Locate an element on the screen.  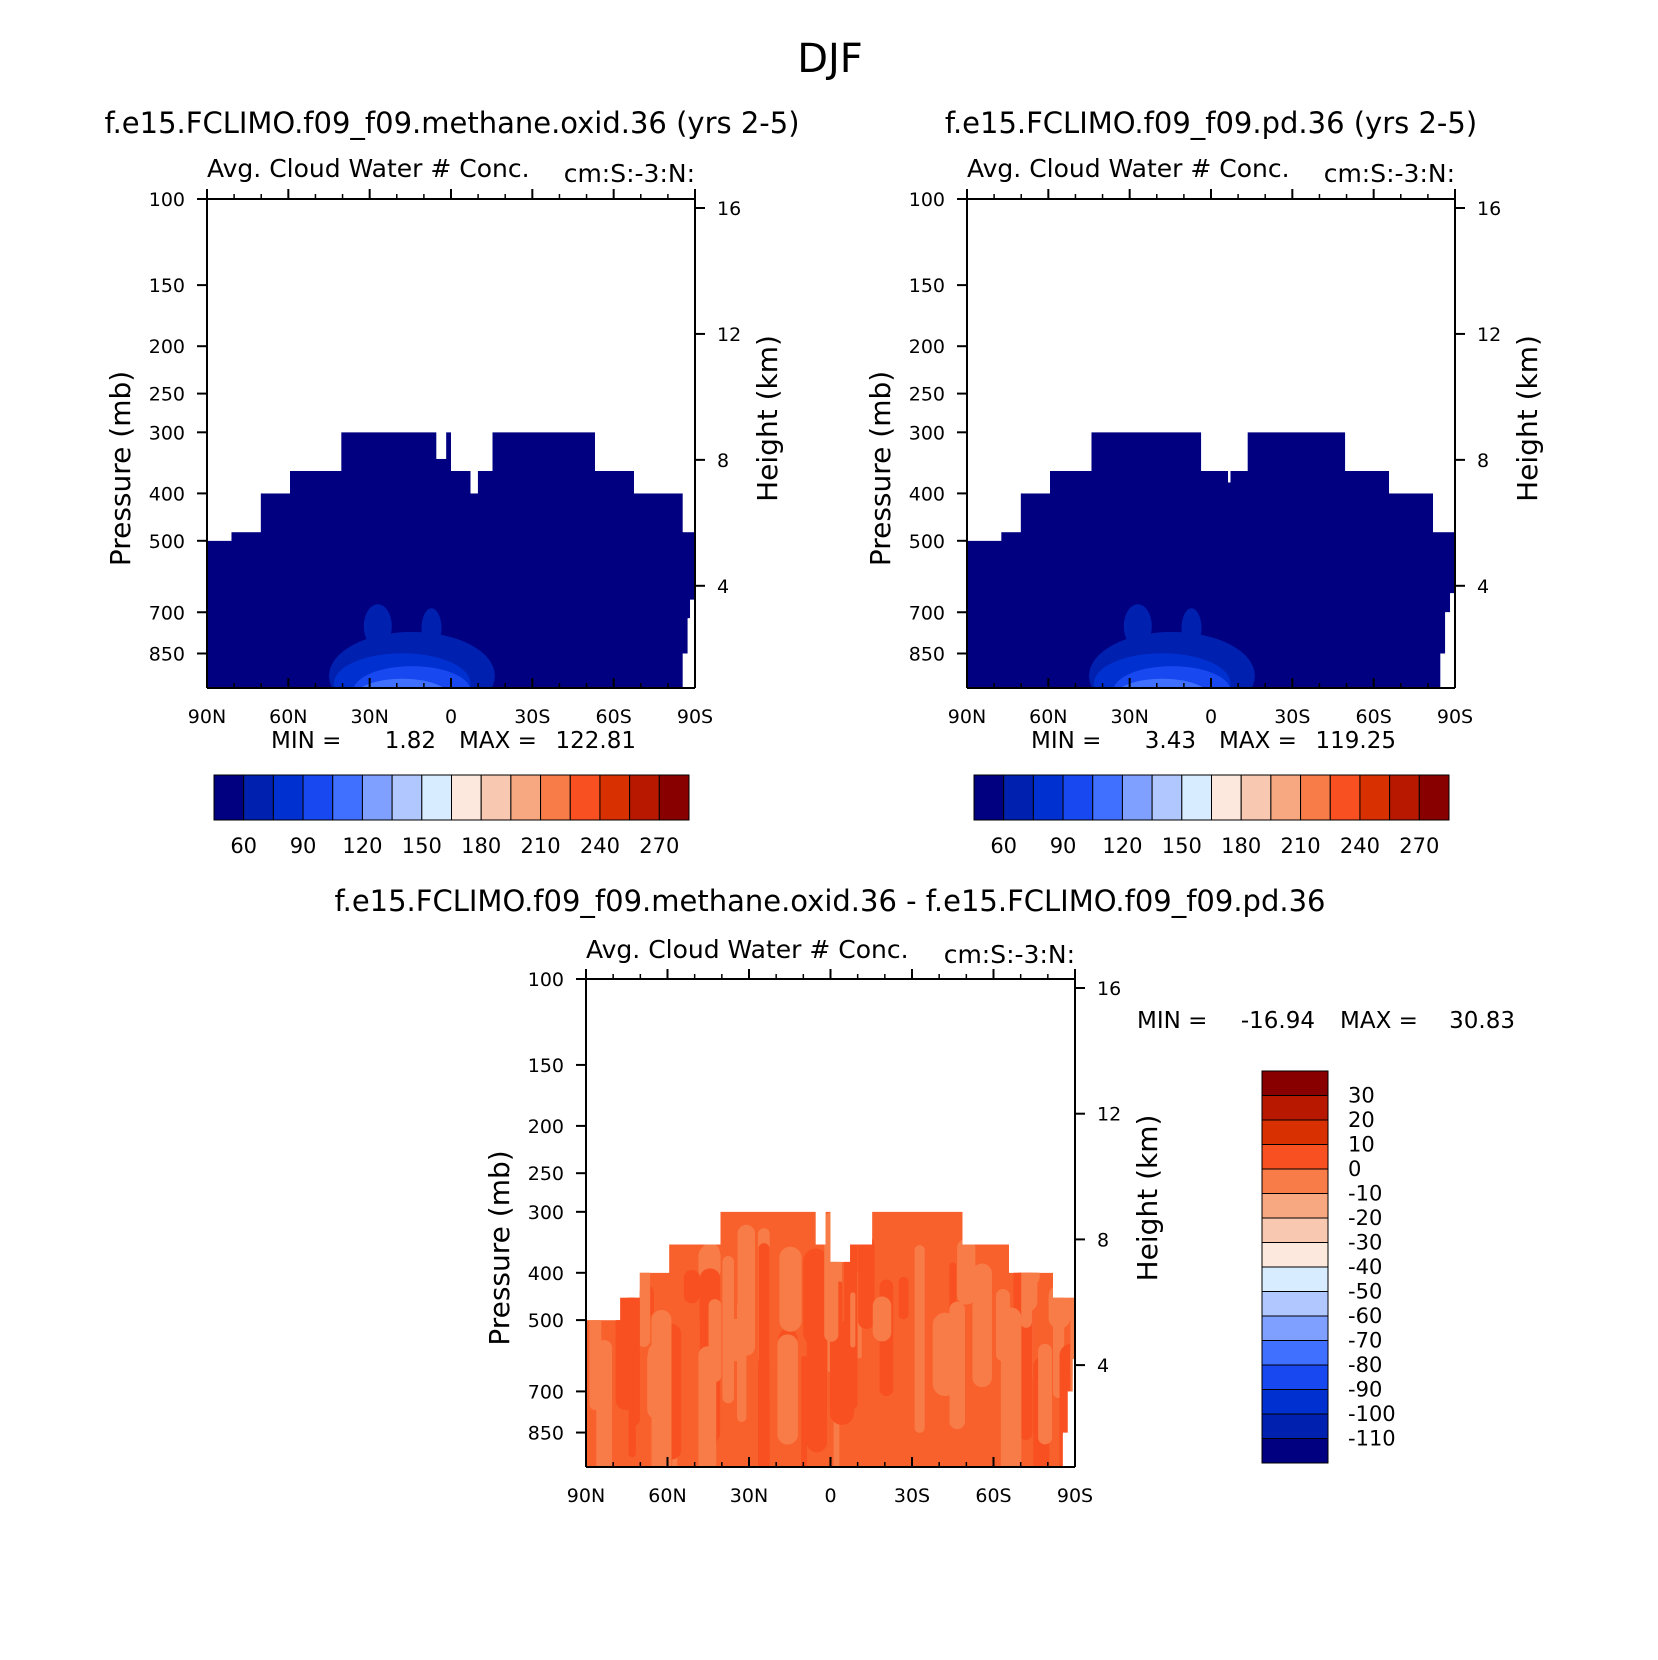
colorbar-label: 20 is located at coordinates (1361, 1120).